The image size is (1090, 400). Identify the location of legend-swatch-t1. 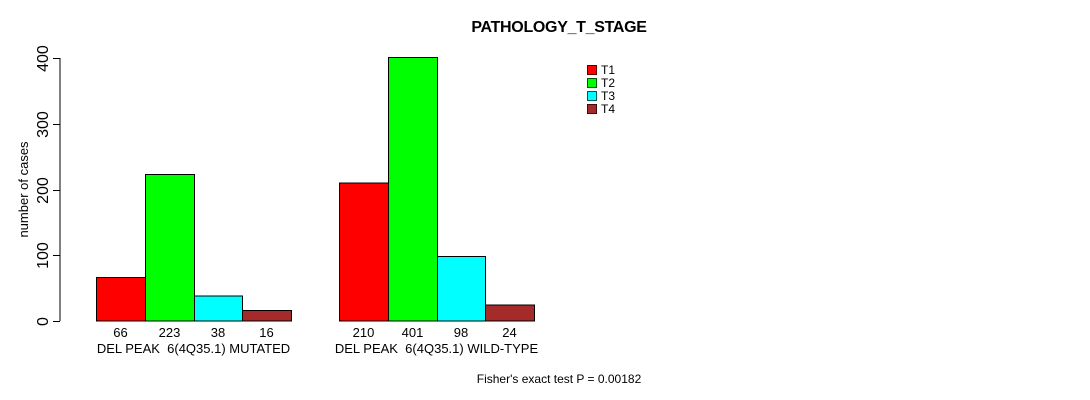
(592, 70).